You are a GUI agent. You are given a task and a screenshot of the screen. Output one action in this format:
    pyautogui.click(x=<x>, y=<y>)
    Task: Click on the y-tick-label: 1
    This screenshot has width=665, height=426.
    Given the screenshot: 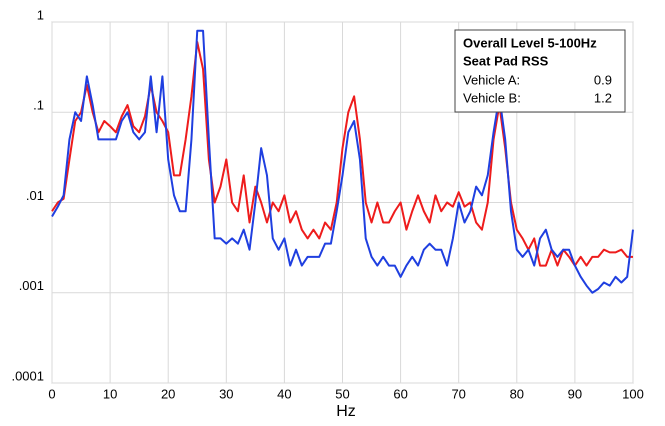 What is the action you would take?
    pyautogui.click(x=40, y=14)
    